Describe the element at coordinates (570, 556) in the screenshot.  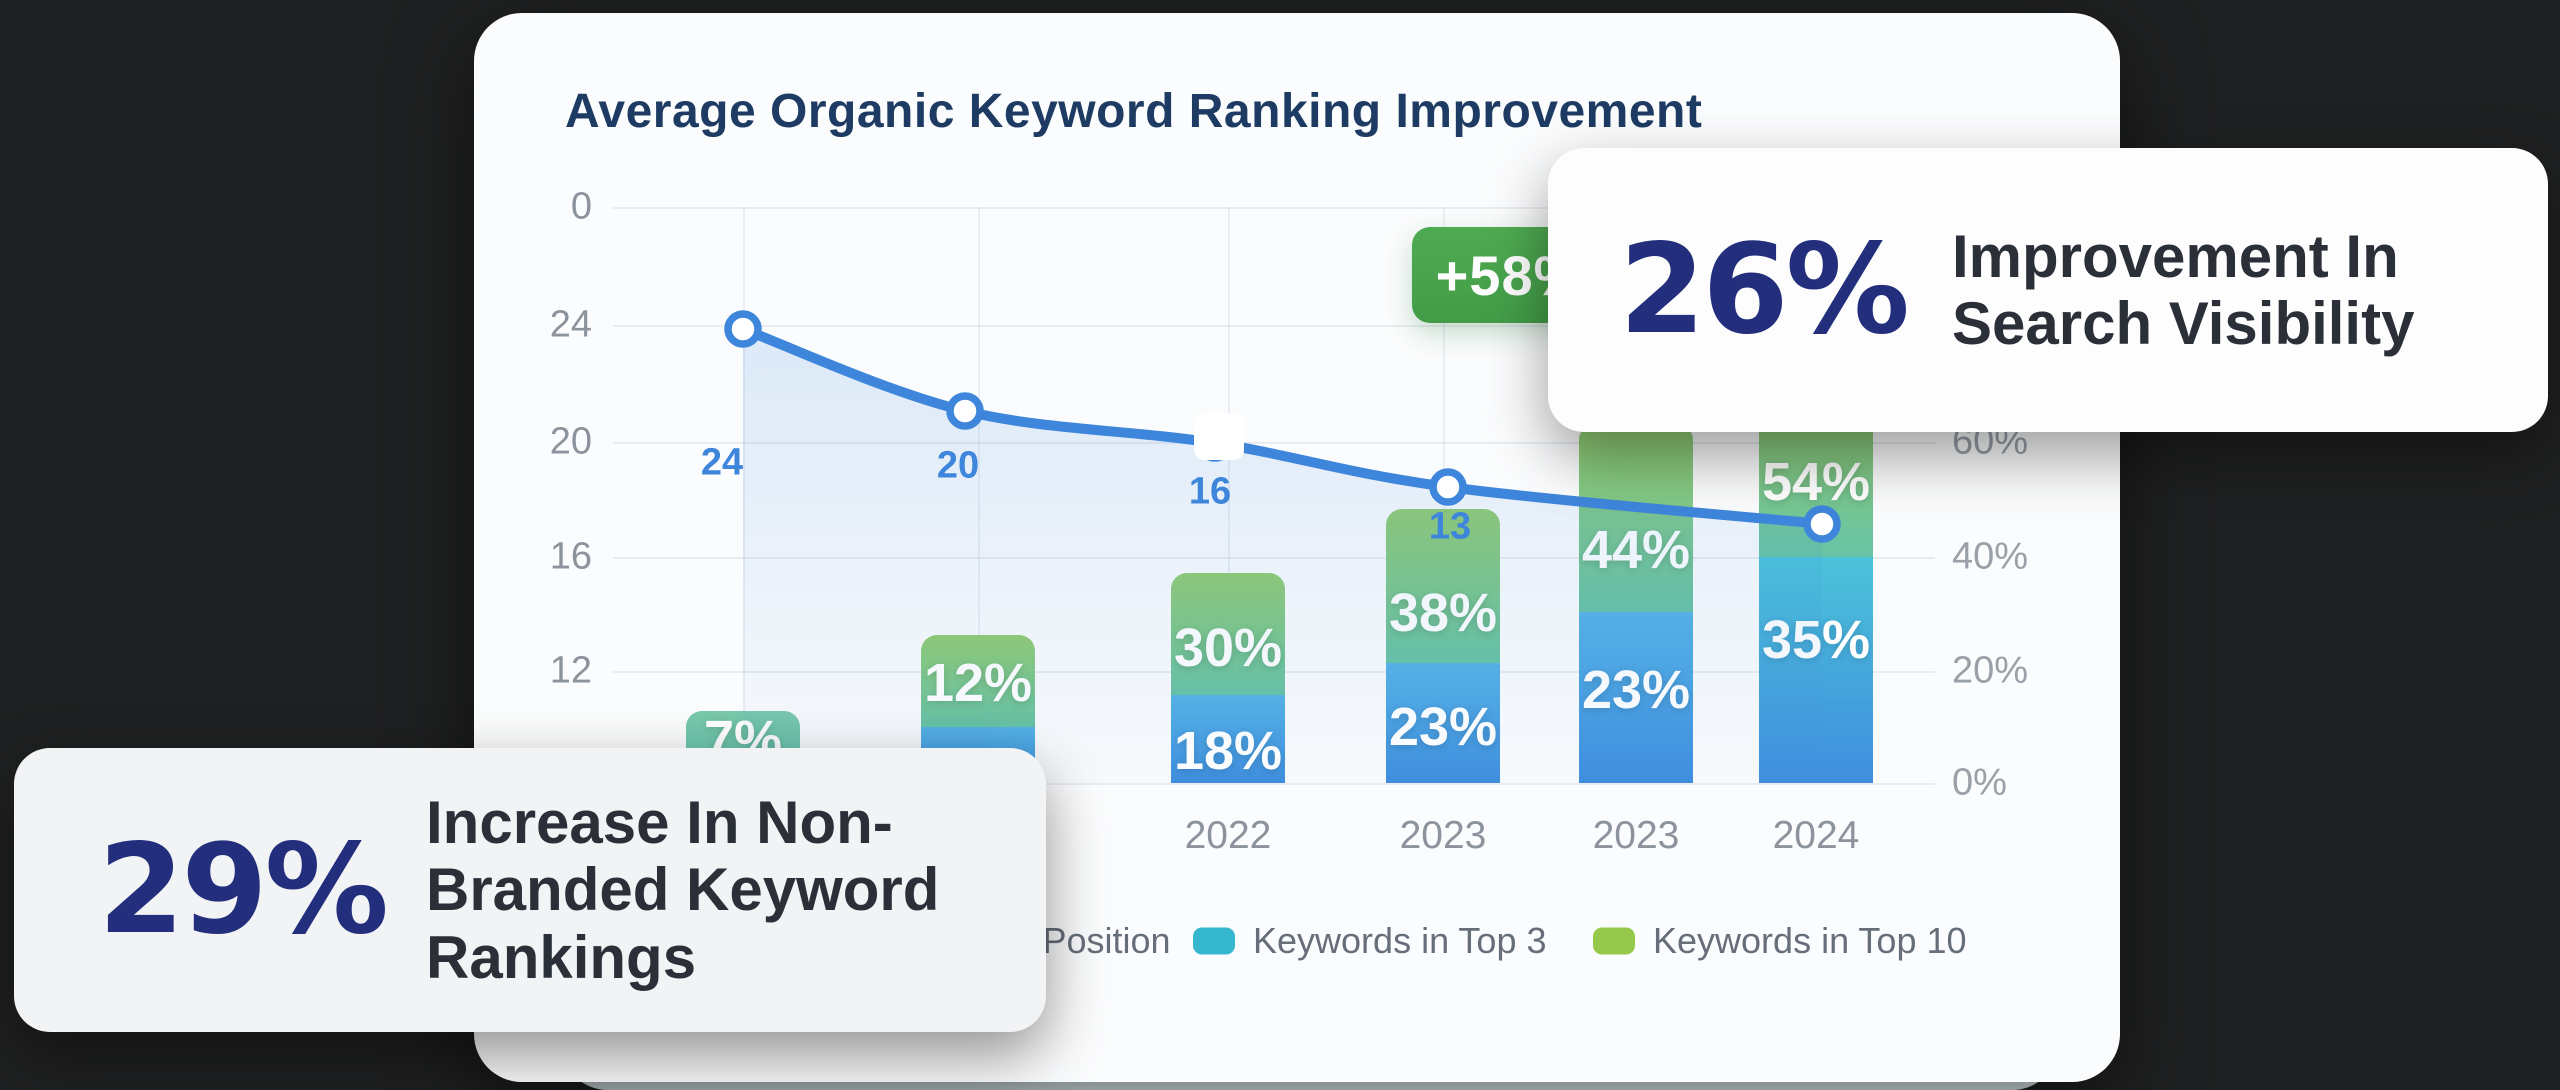
I see `y-axis-tick: 16` at that location.